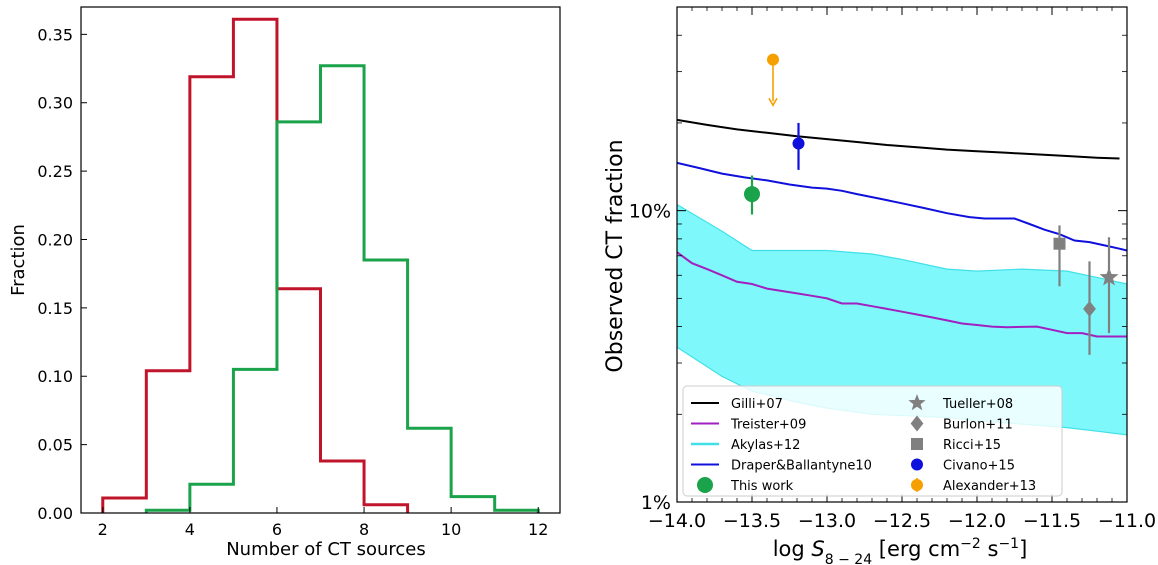 The image size is (1158, 565). Describe the element at coordinates (55, 103) in the screenshot. I see `y-tick-label: 0.30` at that location.